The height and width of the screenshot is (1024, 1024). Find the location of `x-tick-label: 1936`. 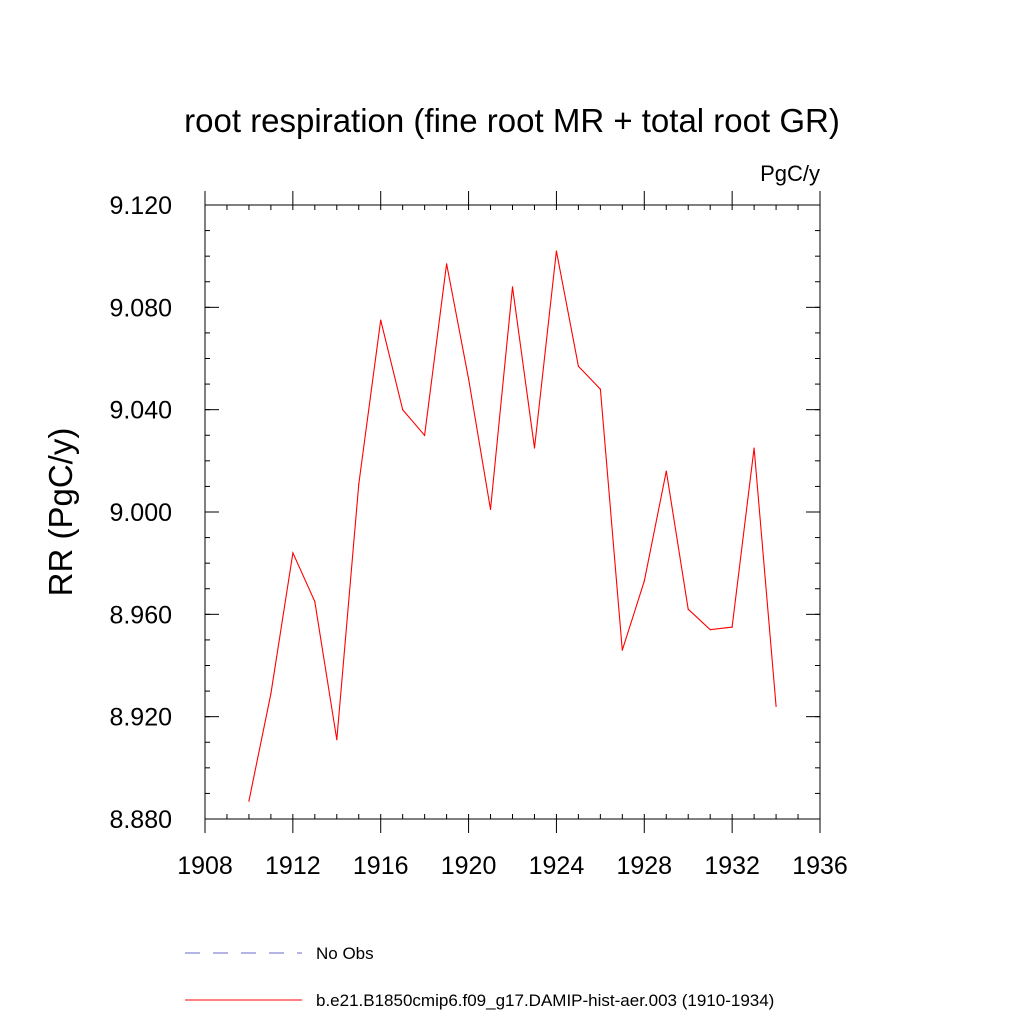

x-tick-label: 1936 is located at coordinates (820, 866).